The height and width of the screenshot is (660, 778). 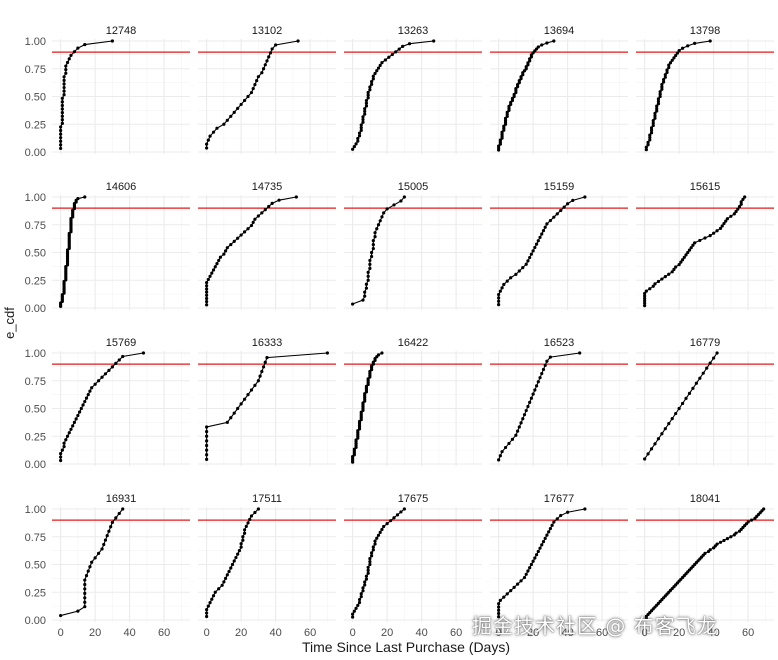 What do you see at coordinates (130, 633) in the screenshot?
I see `x-tick-label: 40` at bounding box center [130, 633].